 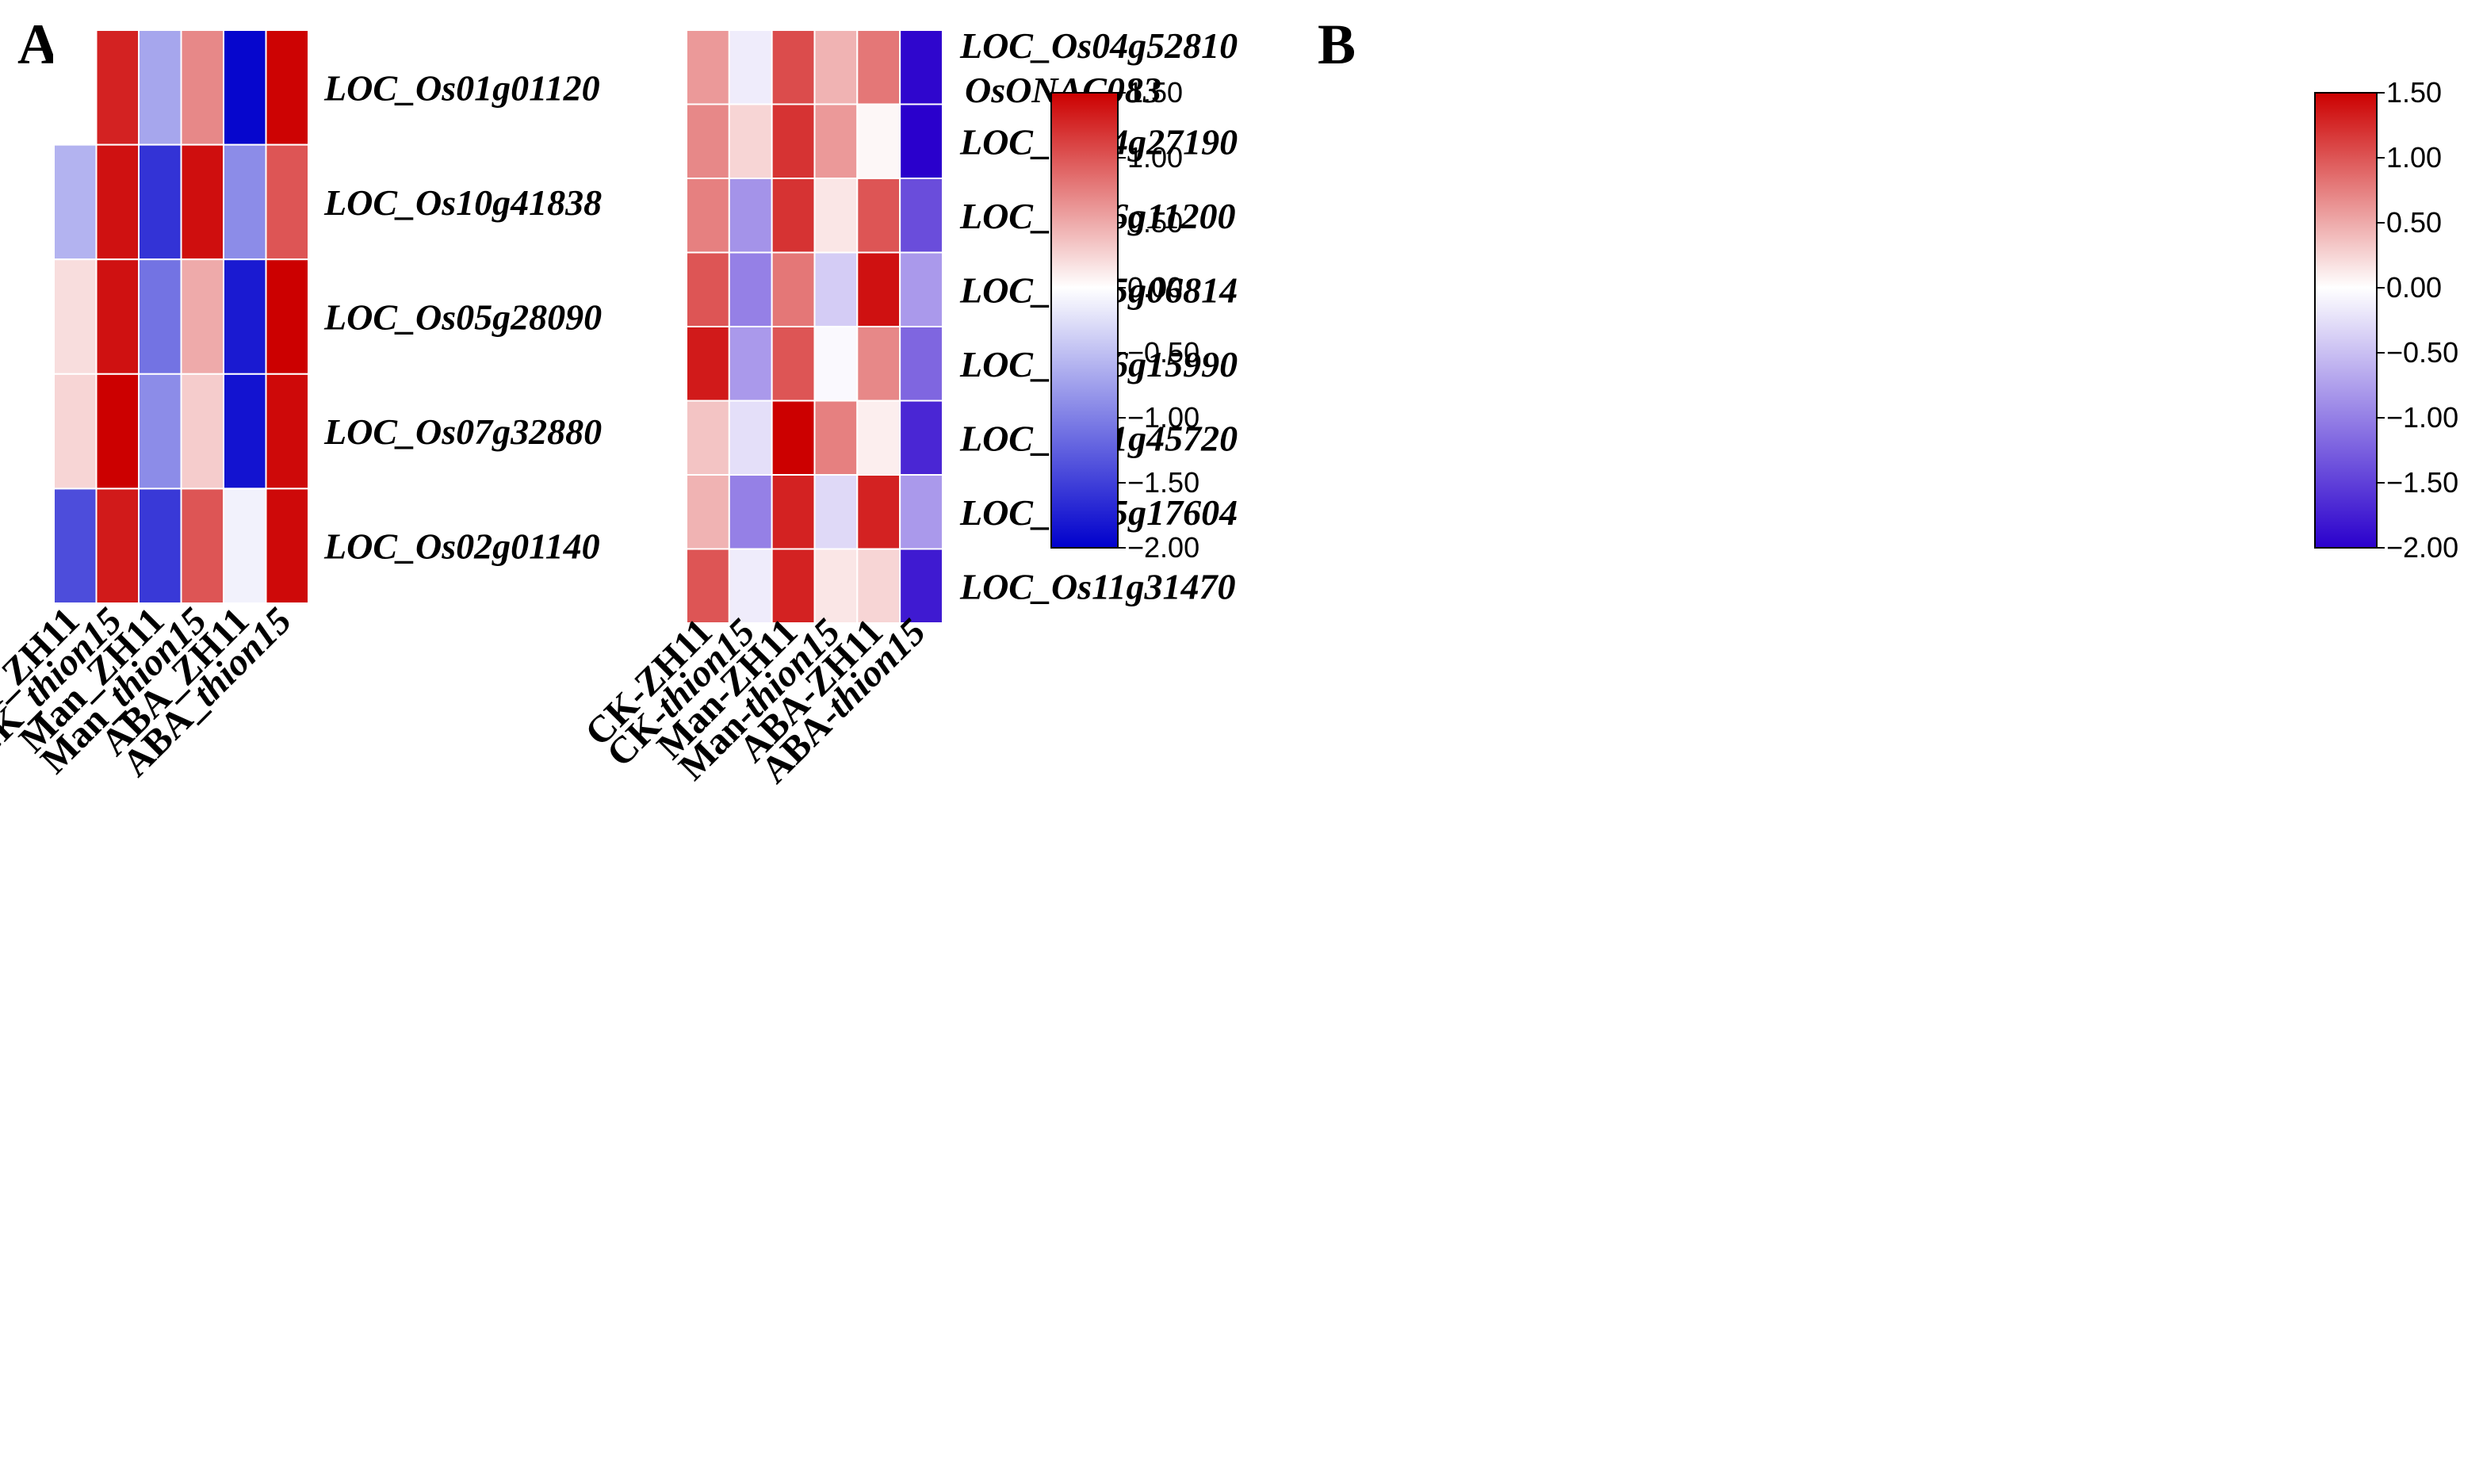 I want to click on row-label-text: LOC_Os01g01120, so click(x=461, y=87).